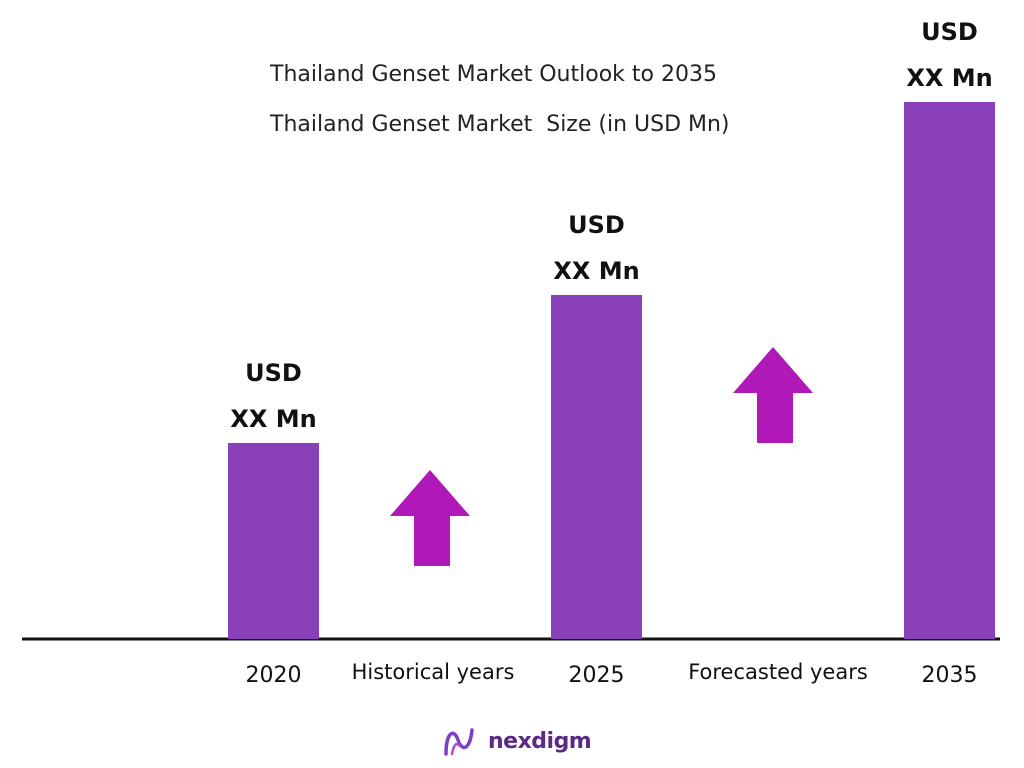  I want to click on chart-subtitle: Thailand Genset Market Size (in USD Mn), so click(500, 124).